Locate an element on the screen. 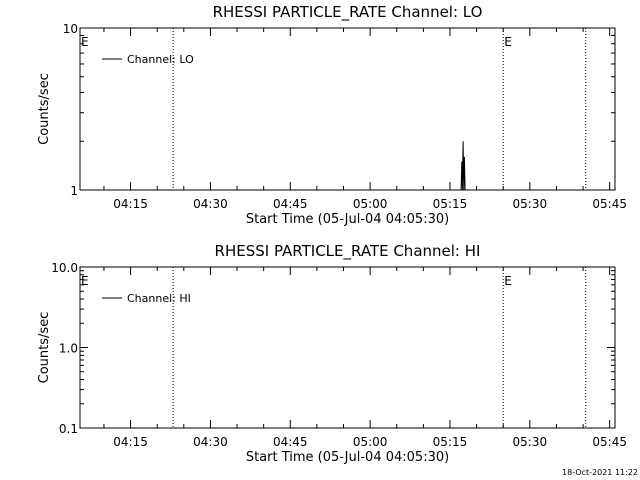 The image size is (640, 480). y-tick-label: 0.1 is located at coordinates (68, 429).